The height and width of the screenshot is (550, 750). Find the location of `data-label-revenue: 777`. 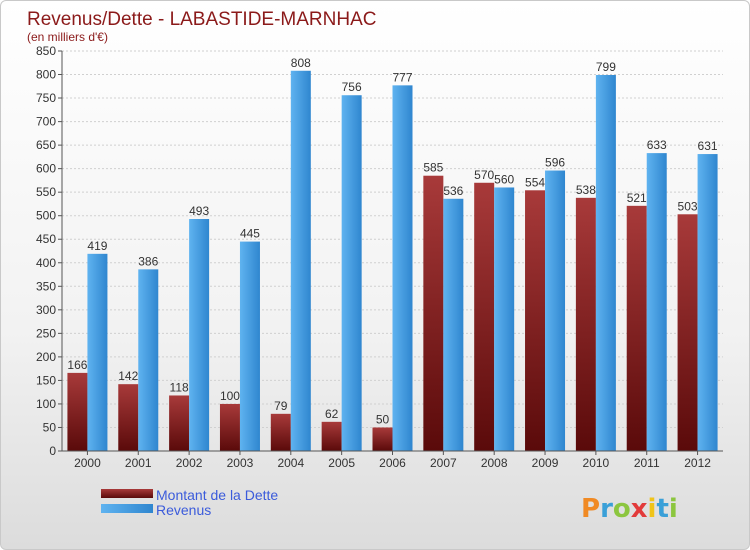

data-label-revenue: 777 is located at coordinates (402, 77).